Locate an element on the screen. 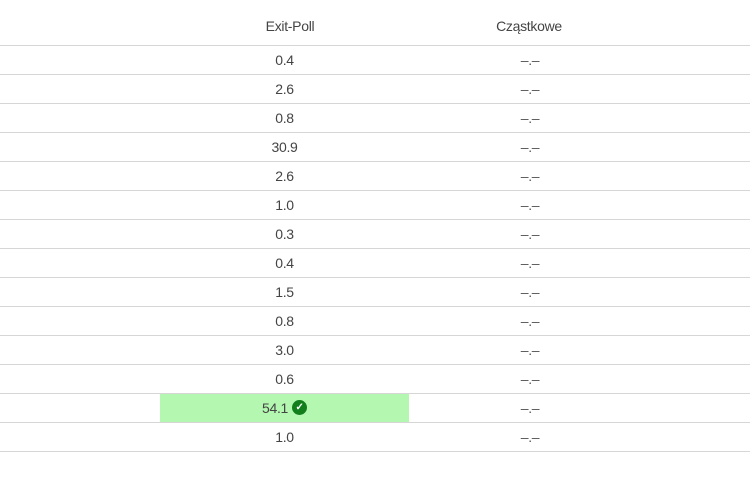 The height and width of the screenshot is (479, 750). exit-poll-cell: 0.6 is located at coordinates (284, 379).